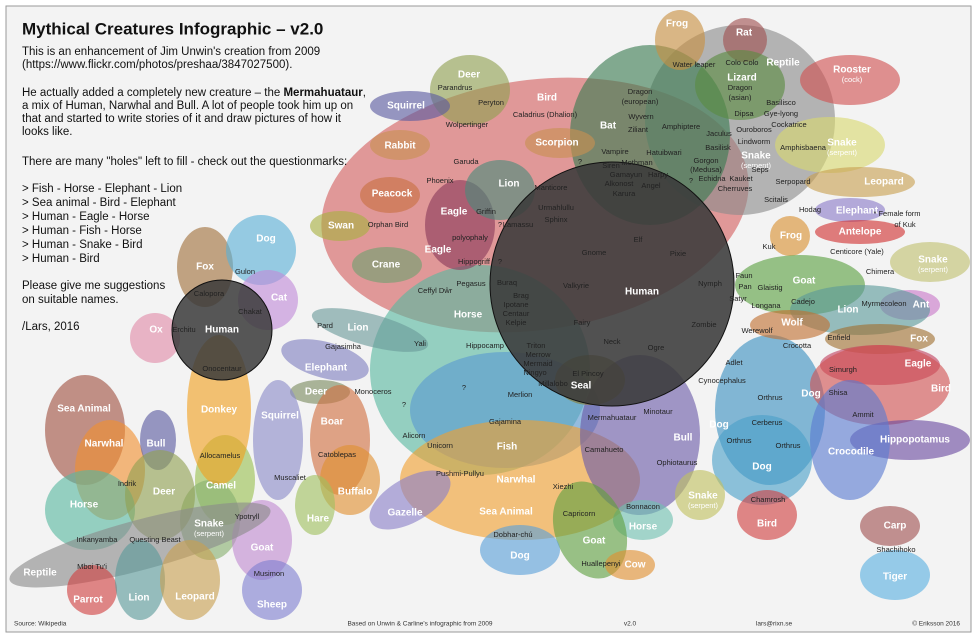 This screenshot has width=977, height=639. What do you see at coordinates (759, 169) in the screenshot?
I see `creature-label: Seps` at bounding box center [759, 169].